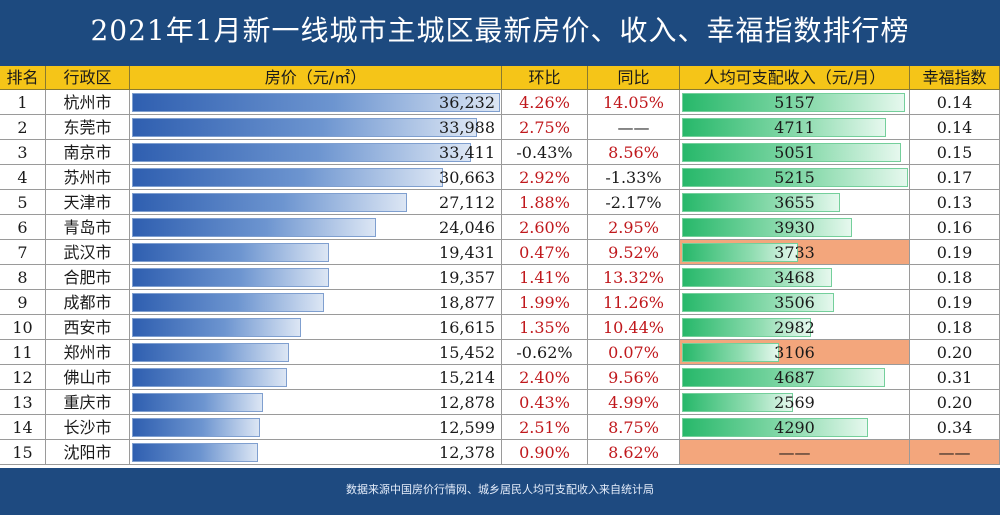  Describe the element at coordinates (955, 227) in the screenshot. I see `happiness-cell: 0.16` at that location.